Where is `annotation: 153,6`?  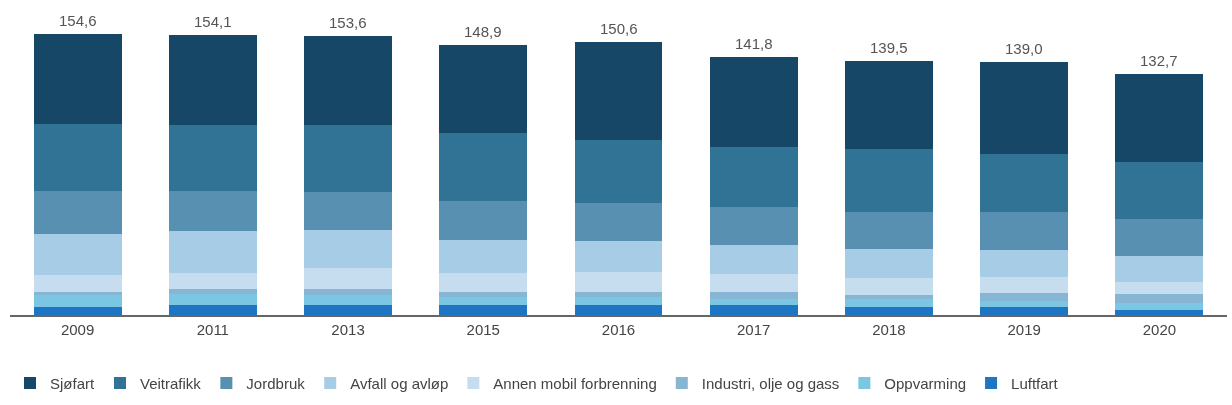
annotation: 153,6 is located at coordinates (348, 22).